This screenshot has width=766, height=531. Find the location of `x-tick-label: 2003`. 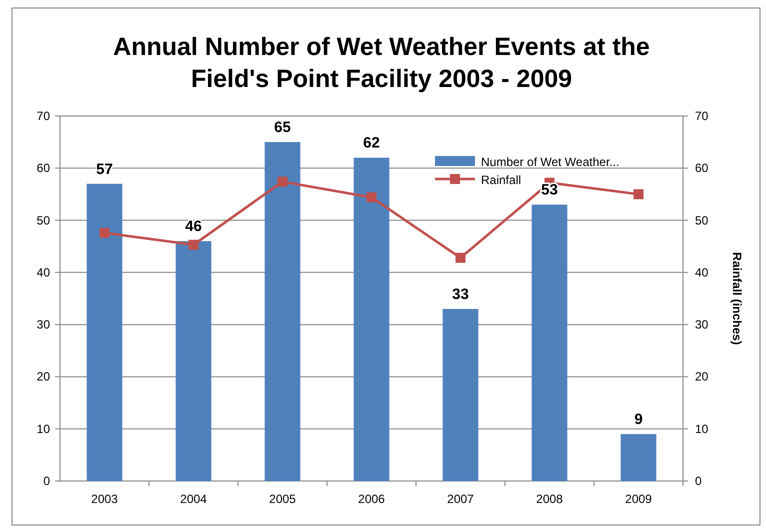

x-tick-label: 2003 is located at coordinates (104, 499).